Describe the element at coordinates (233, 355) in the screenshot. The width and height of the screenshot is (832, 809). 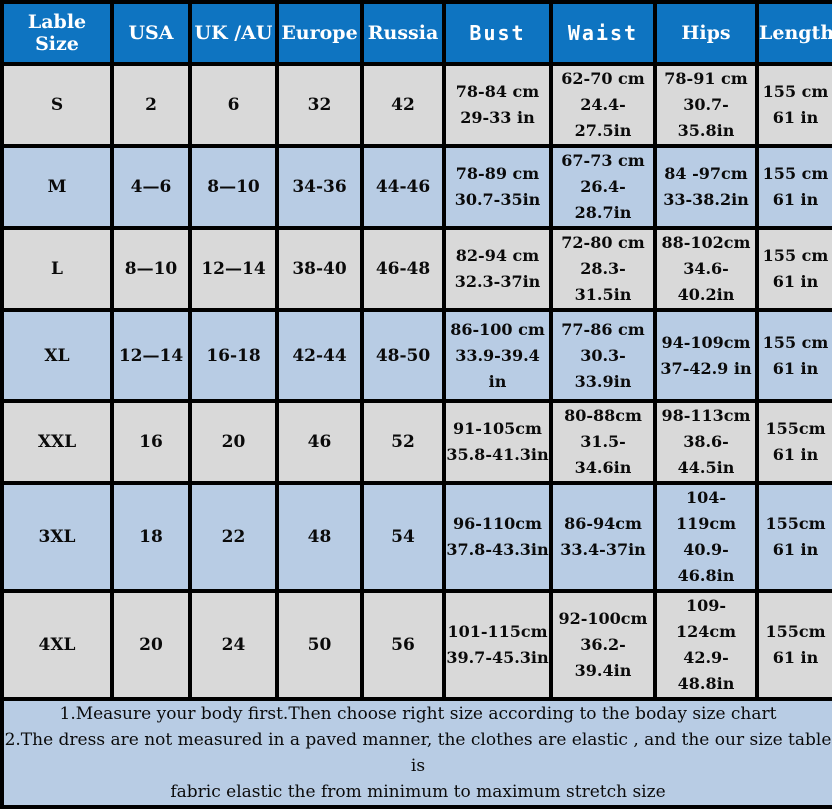
I see `cell-uk-au: 16-18` at that location.